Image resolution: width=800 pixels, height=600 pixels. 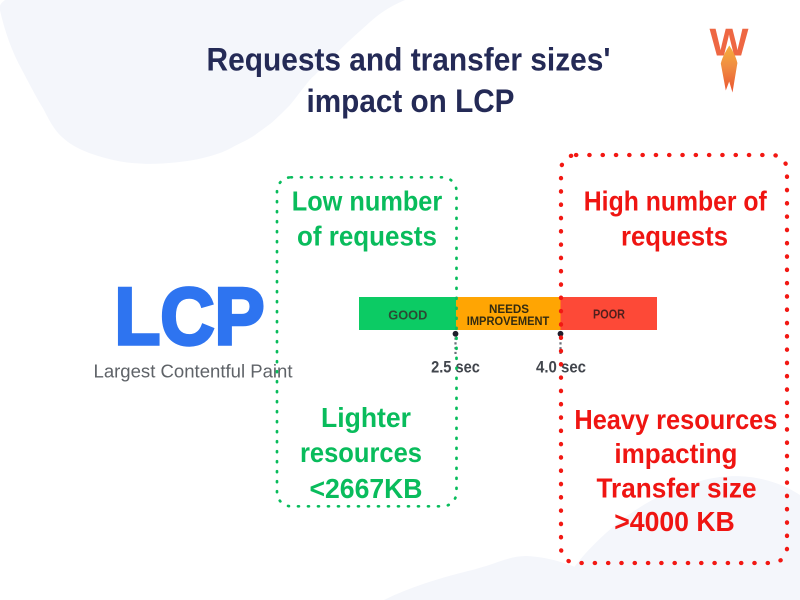 What do you see at coordinates (366, 488) in the screenshot?
I see `svg-text: <2667KB` at bounding box center [366, 488].